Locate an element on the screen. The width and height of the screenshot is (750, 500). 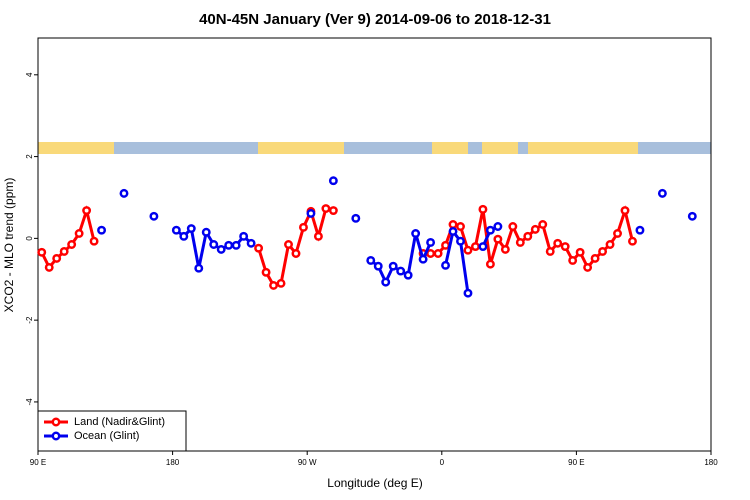
x-axis-label: Longitude (deg E) is located at coordinates (374, 483).